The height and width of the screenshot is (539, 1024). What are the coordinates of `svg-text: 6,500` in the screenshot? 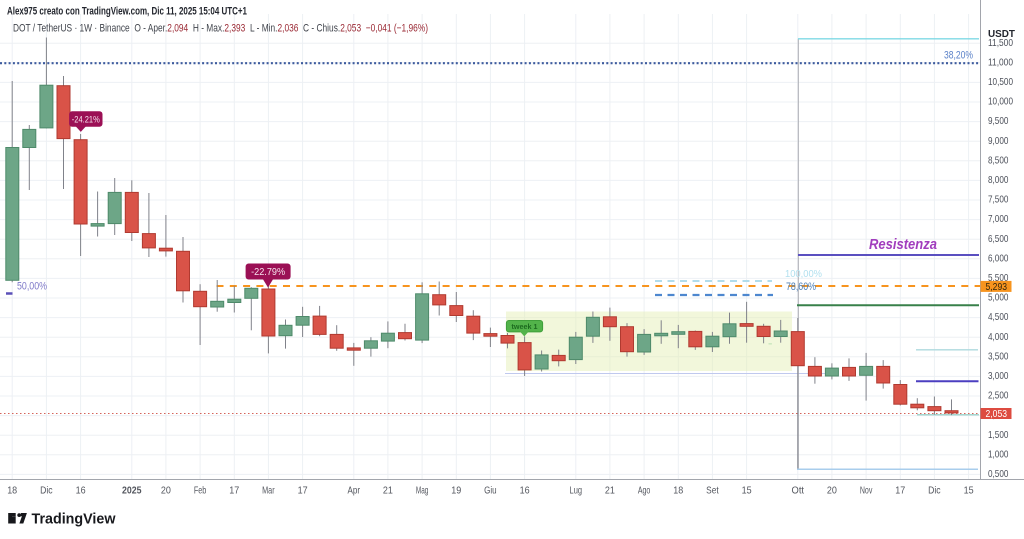 It's located at (998, 239).